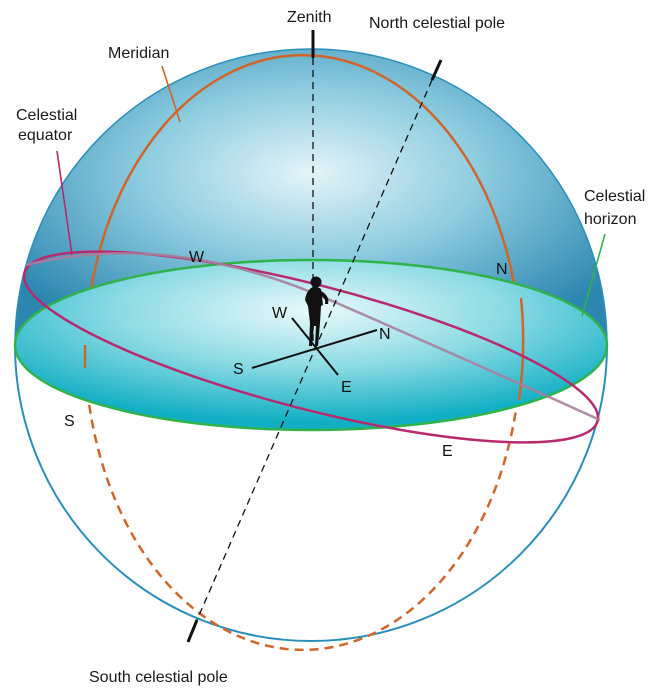  I want to click on south-celestial-pole-label: South celestial pole, so click(158, 677).